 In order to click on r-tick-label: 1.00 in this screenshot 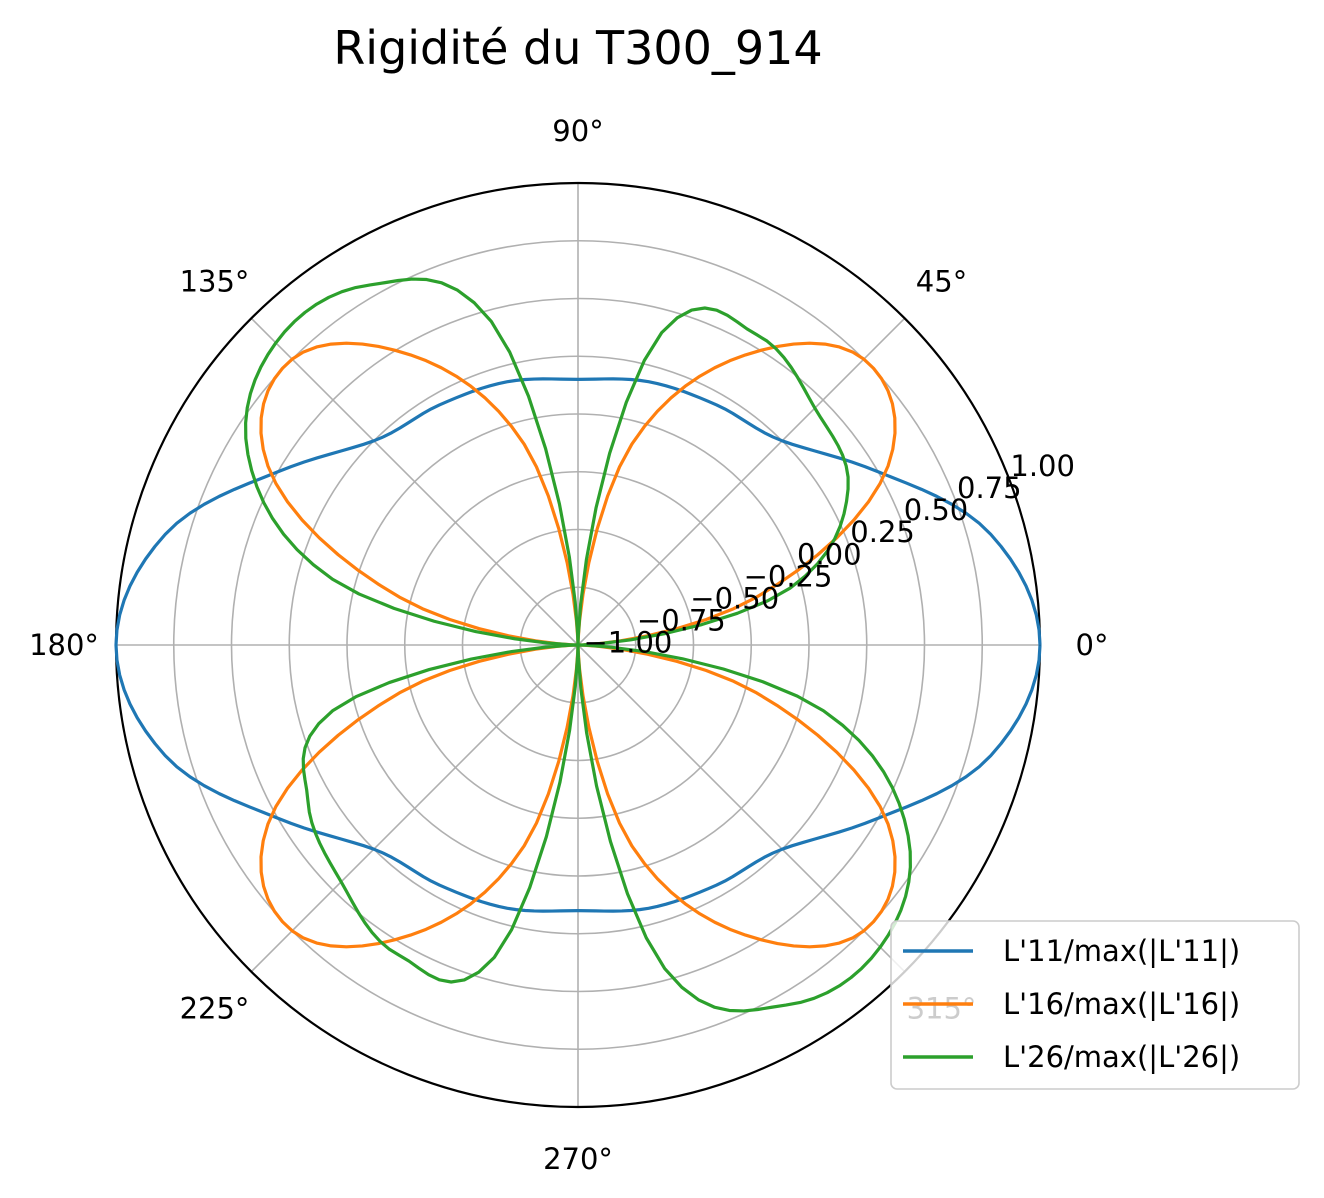, I will do `click(1042, 466)`.